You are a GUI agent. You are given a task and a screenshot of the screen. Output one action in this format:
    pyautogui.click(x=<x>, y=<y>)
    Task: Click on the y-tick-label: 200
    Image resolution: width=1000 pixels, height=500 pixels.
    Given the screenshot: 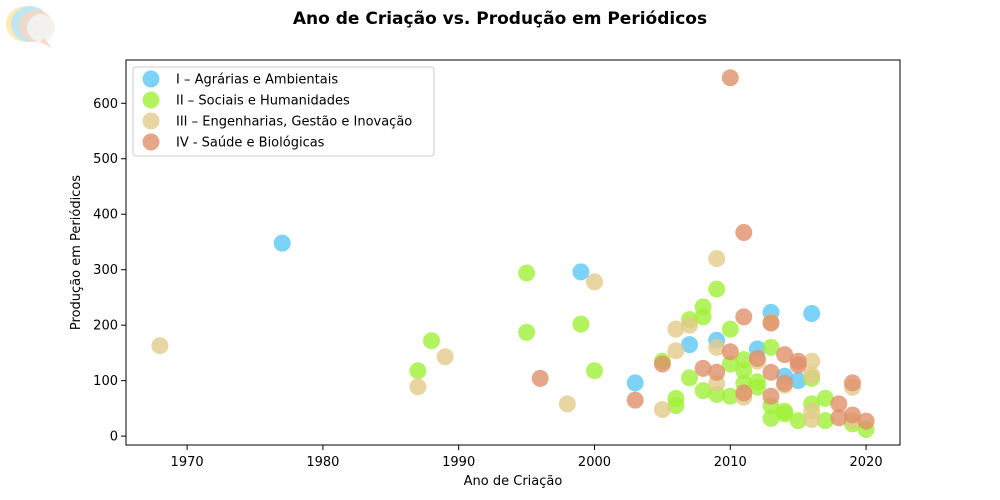 What is the action you would take?
    pyautogui.click(x=105, y=326)
    